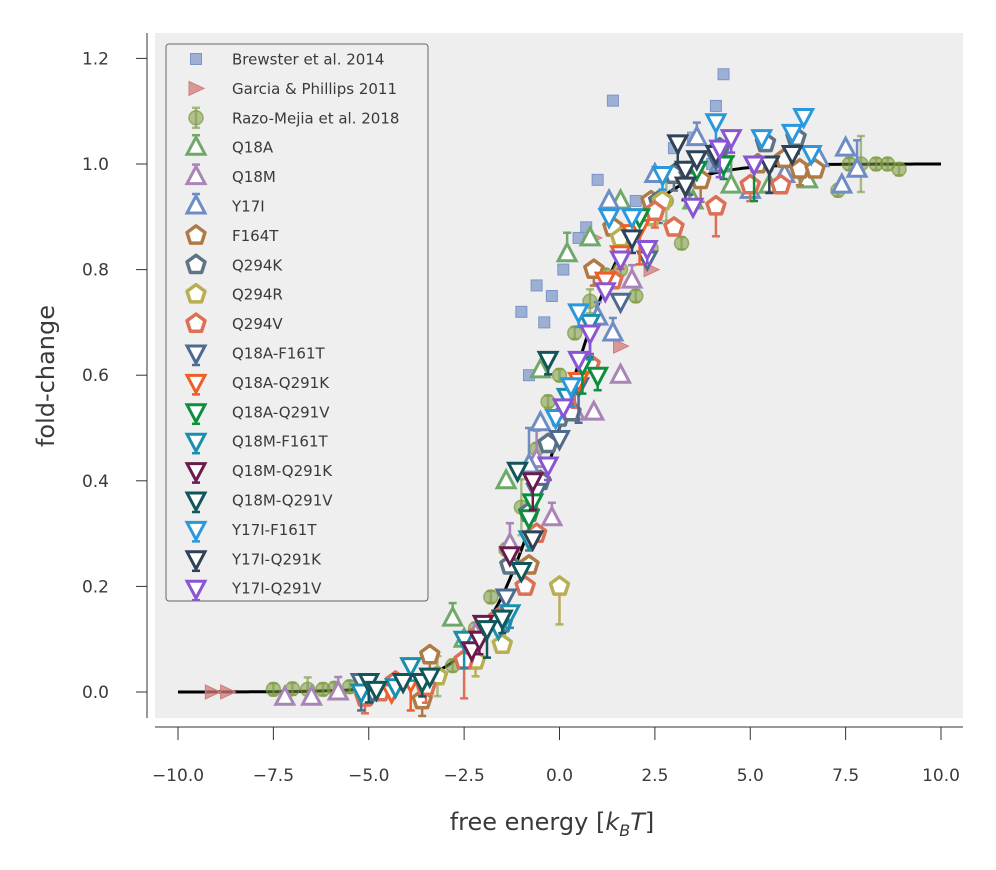 The image size is (996, 870). Describe the element at coordinates (273, 776) in the screenshot. I see `x-tick-label: −7.5` at that location.